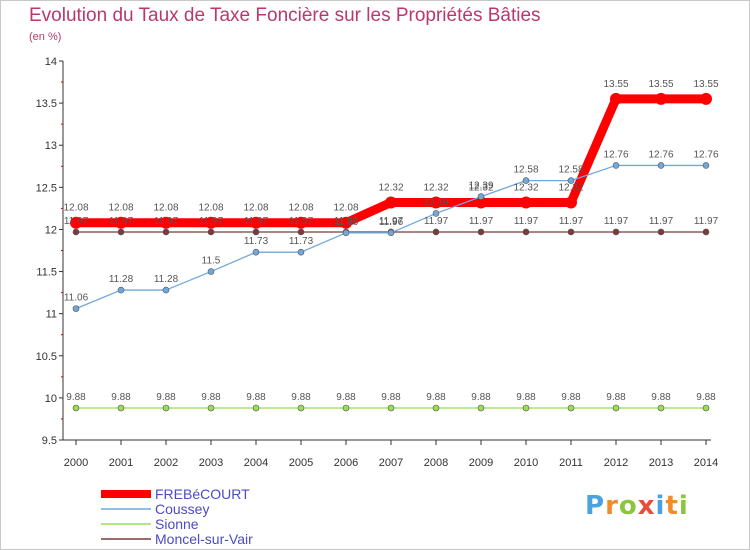 This screenshot has width=750, height=550. What do you see at coordinates (646, 506) in the screenshot?
I see `brand-letter: x` at bounding box center [646, 506].